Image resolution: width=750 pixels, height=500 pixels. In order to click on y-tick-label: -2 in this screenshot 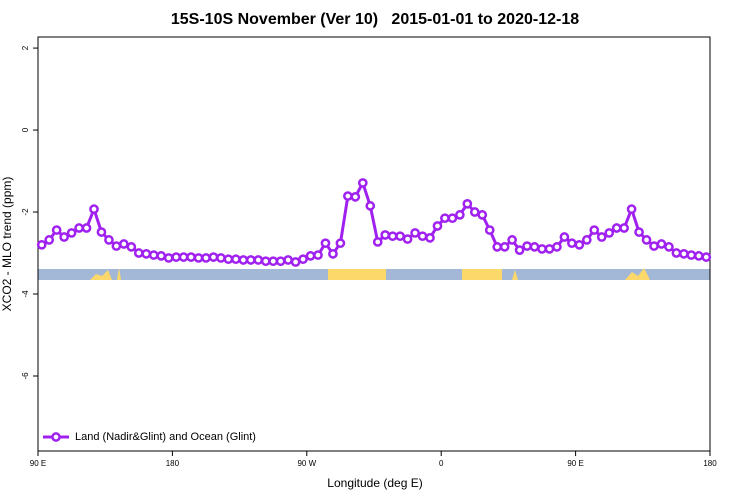, I will do `click(25, 212)`.